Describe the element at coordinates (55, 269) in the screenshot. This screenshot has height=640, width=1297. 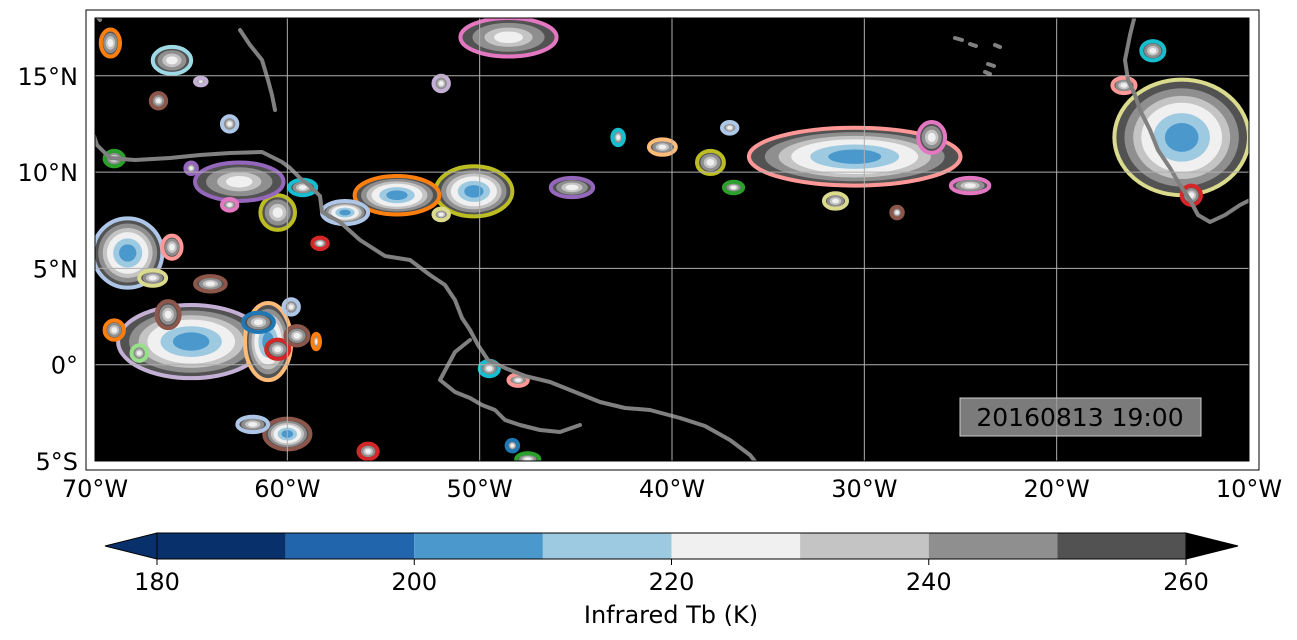
I see `lat-label: 5°N` at that location.